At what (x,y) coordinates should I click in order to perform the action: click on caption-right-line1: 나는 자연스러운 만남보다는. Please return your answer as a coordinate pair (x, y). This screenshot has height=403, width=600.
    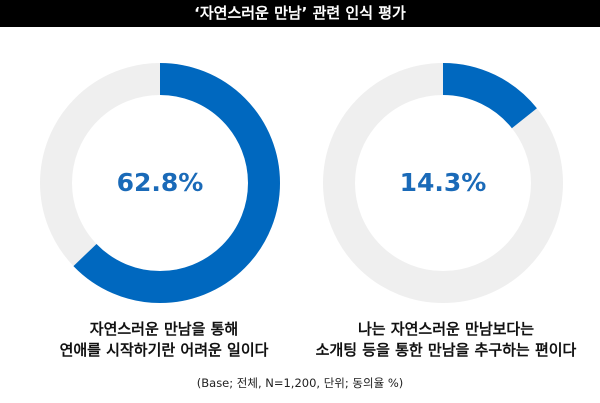
    Looking at the image, I should click on (446, 329).